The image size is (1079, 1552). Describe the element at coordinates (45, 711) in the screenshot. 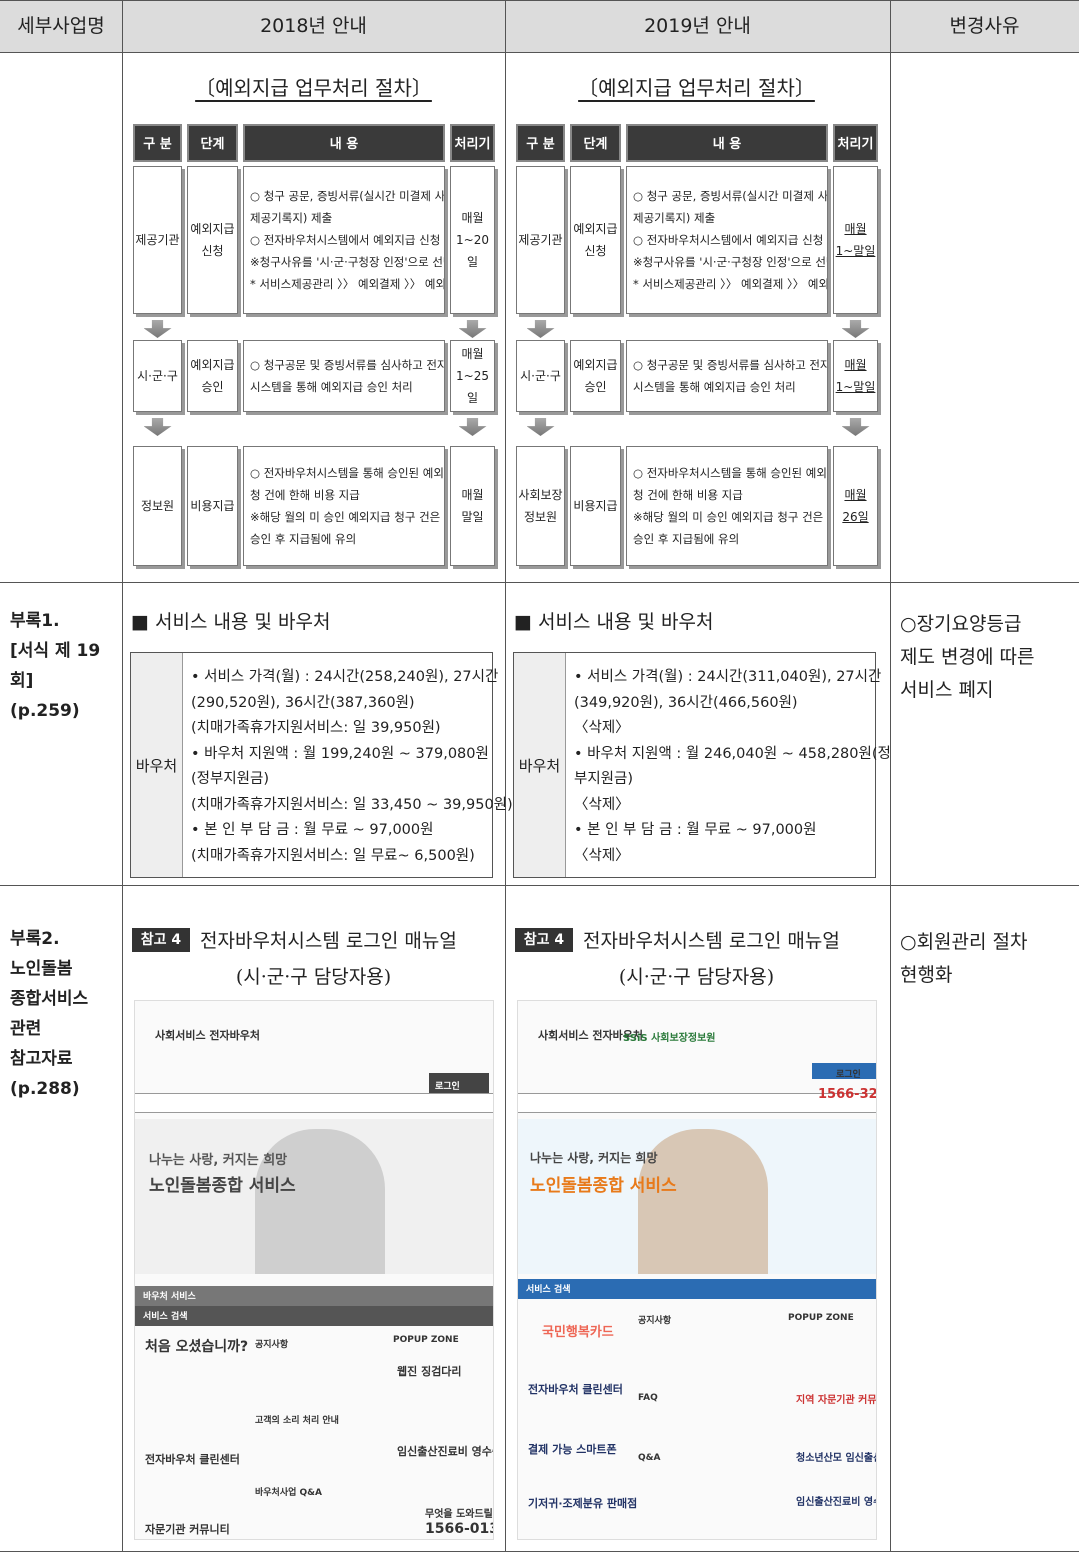

I see `row-name-line: (p.259)` at that location.